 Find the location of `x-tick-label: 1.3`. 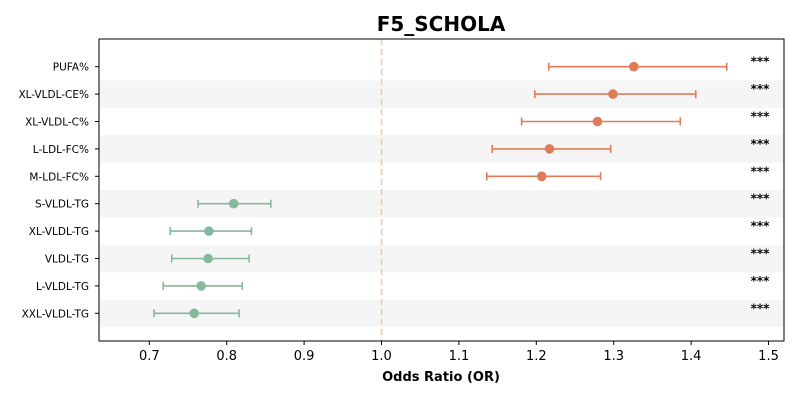

x-tick-label: 1.3 is located at coordinates (613, 356).